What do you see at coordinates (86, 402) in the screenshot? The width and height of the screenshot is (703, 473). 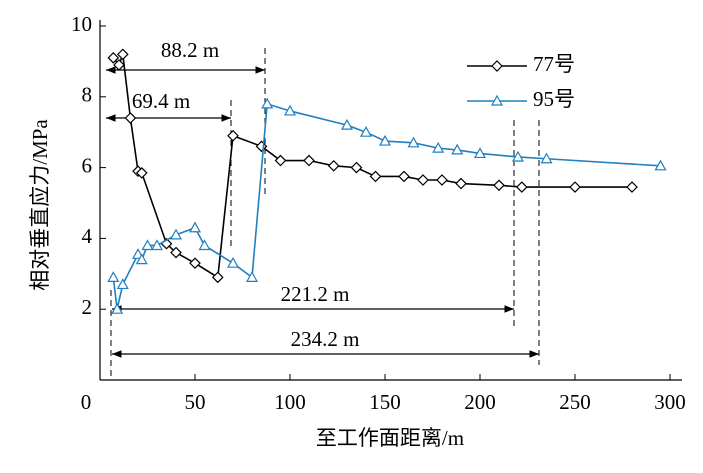 I see `x-tick-label: 0` at bounding box center [86, 402].